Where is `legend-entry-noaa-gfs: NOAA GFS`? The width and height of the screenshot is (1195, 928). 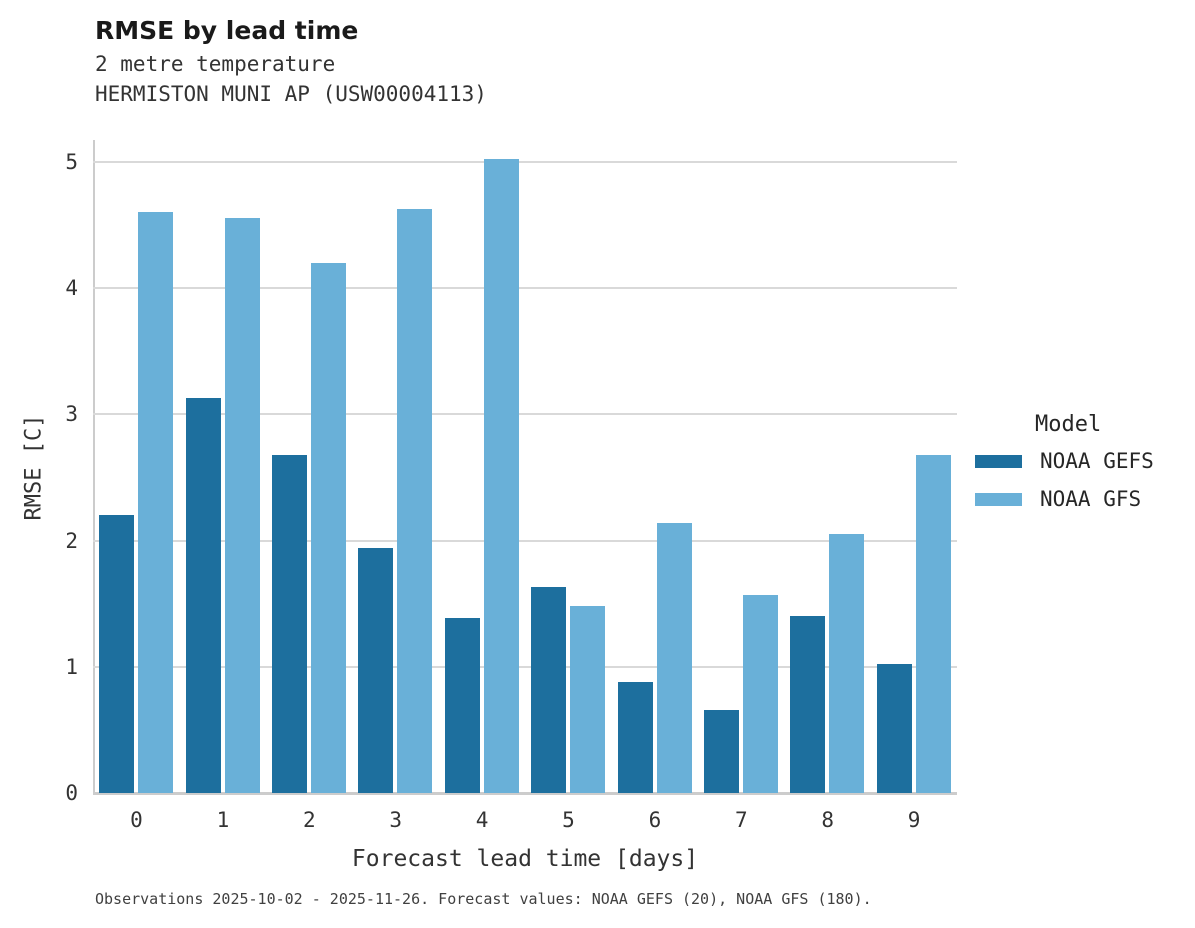 legend-entry-noaa-gfs: NOAA GFS is located at coordinates (1064, 499).